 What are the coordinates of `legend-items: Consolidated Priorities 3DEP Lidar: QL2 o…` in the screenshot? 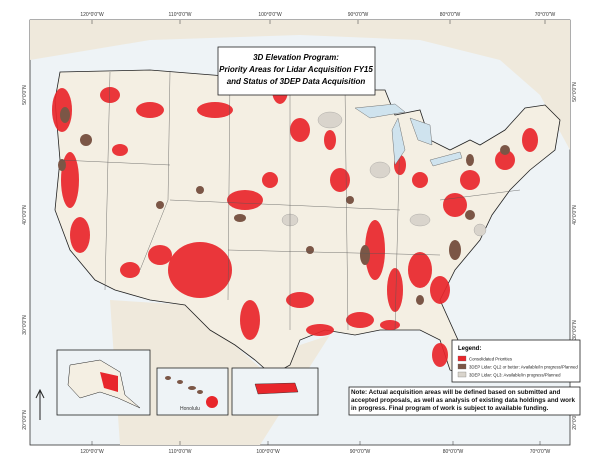 It's located at (517, 366).